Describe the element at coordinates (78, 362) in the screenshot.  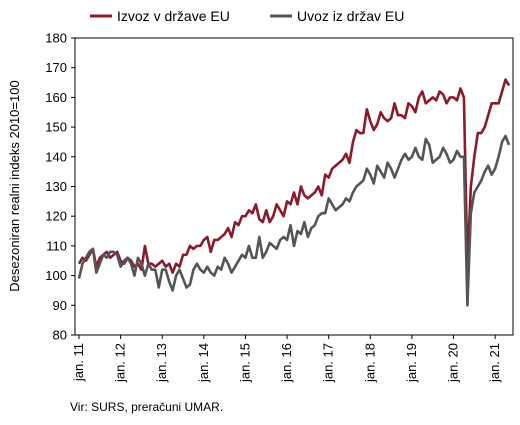
I see `x-tick-label: jan. 11` at that location.